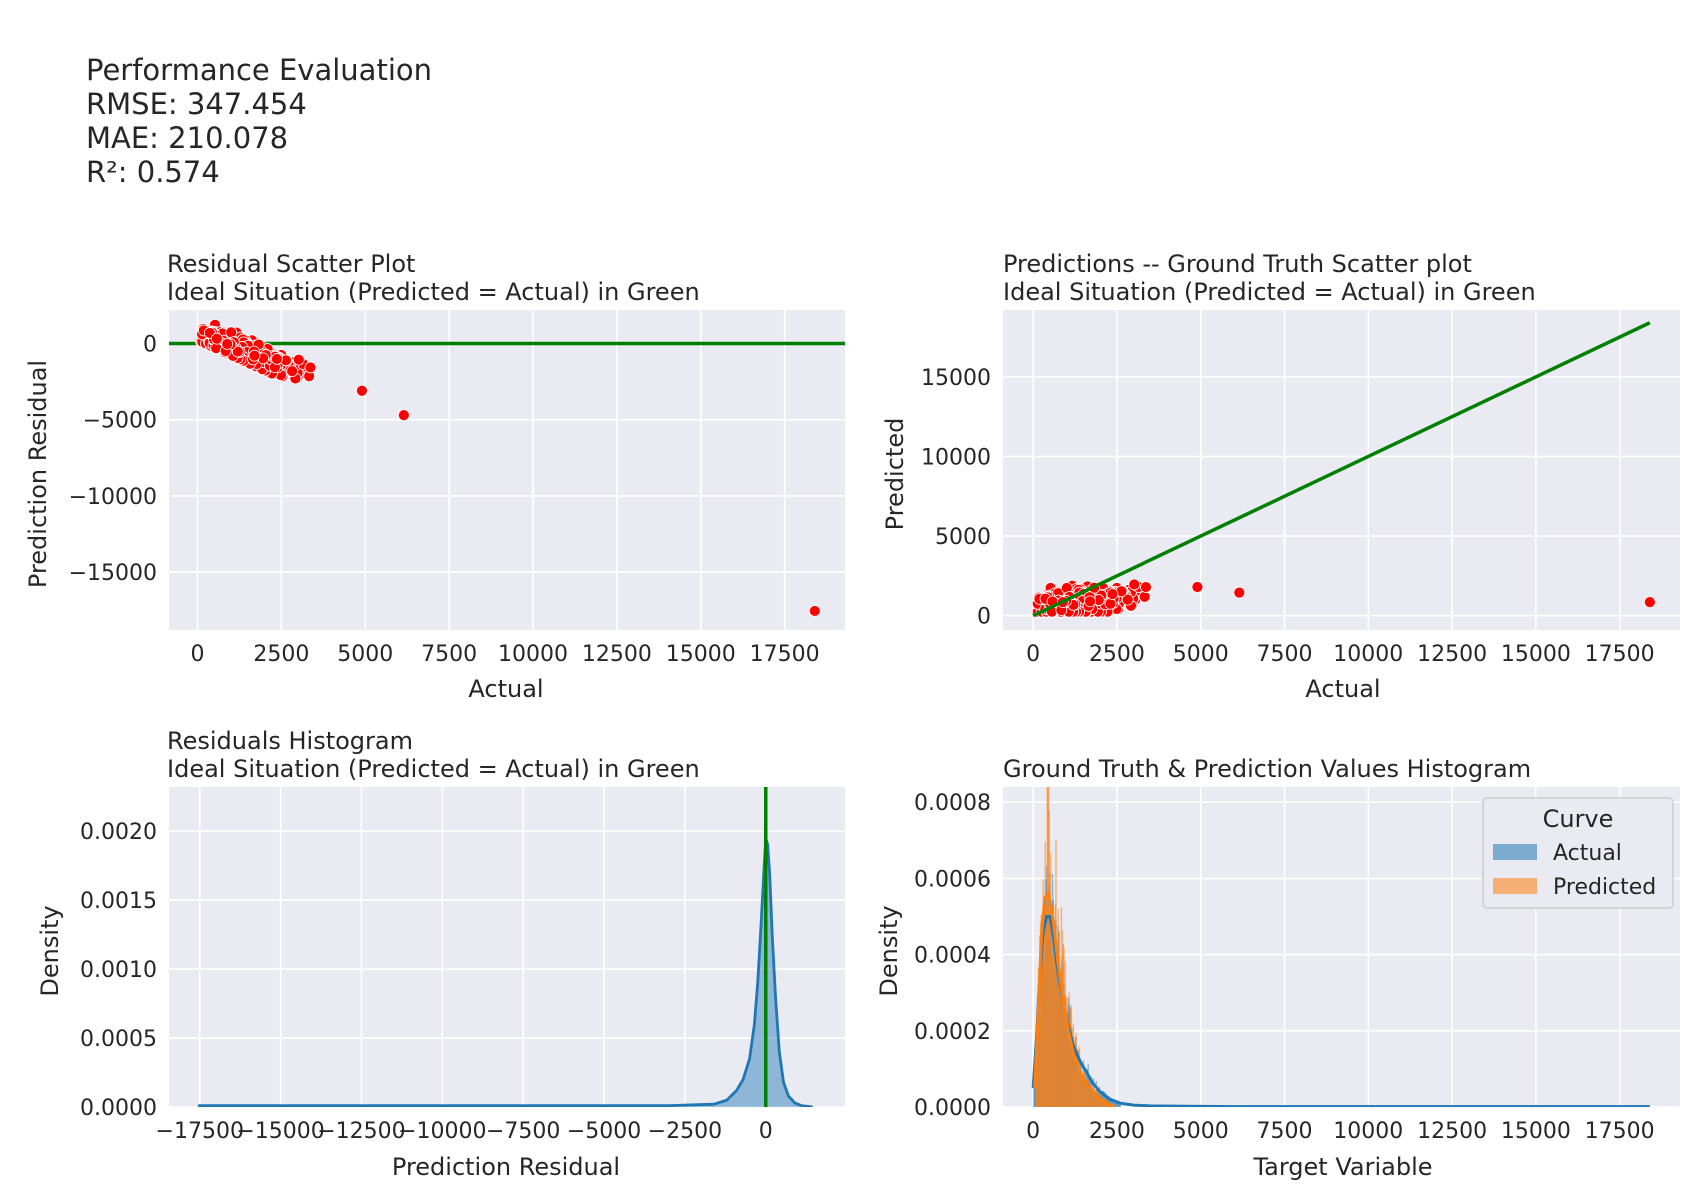 This screenshot has height=1200, width=1700. I want to click on values-hist-xlabel: Target Variable, so click(1342, 1167).